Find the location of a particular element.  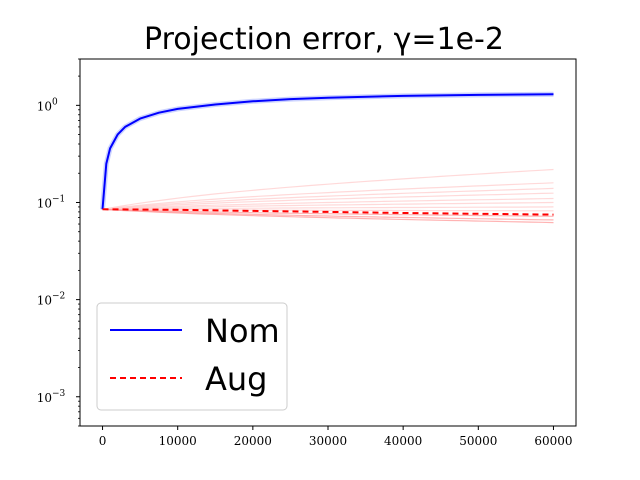

chart-title: Projection error, γ=1e-2 is located at coordinates (324, 39).